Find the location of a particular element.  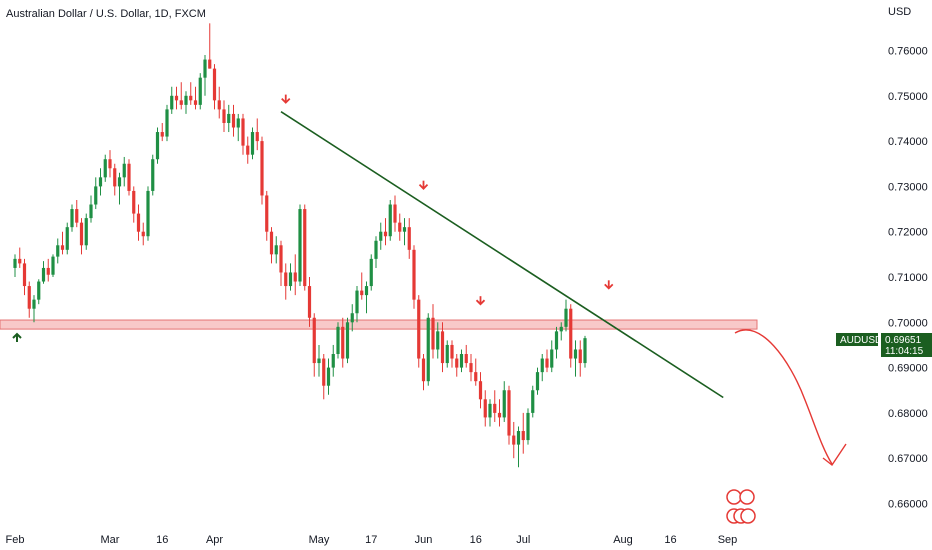

x-tick-label: Feb is located at coordinates (15, 540).